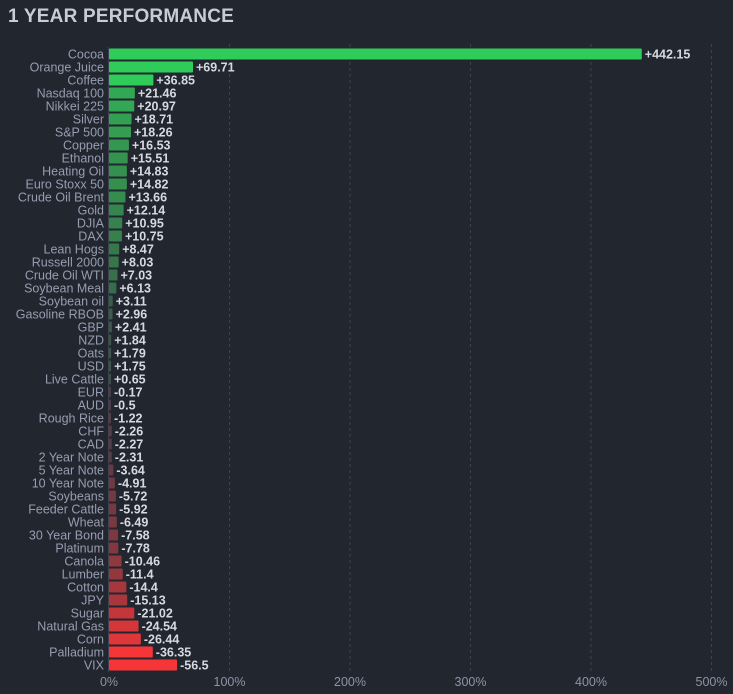 The height and width of the screenshot is (694, 733). I want to click on value-label: -3.64, so click(130, 471).